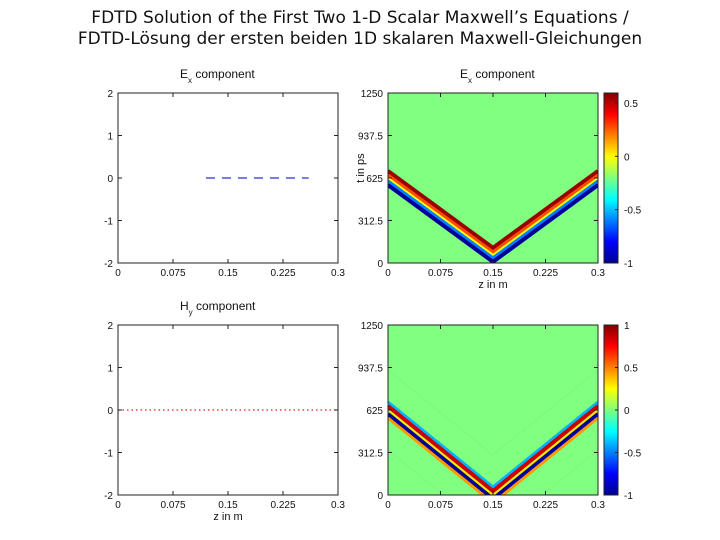 This screenshot has height=540, width=720. I want to click on colorbar-tick-label: 1, so click(627, 326).